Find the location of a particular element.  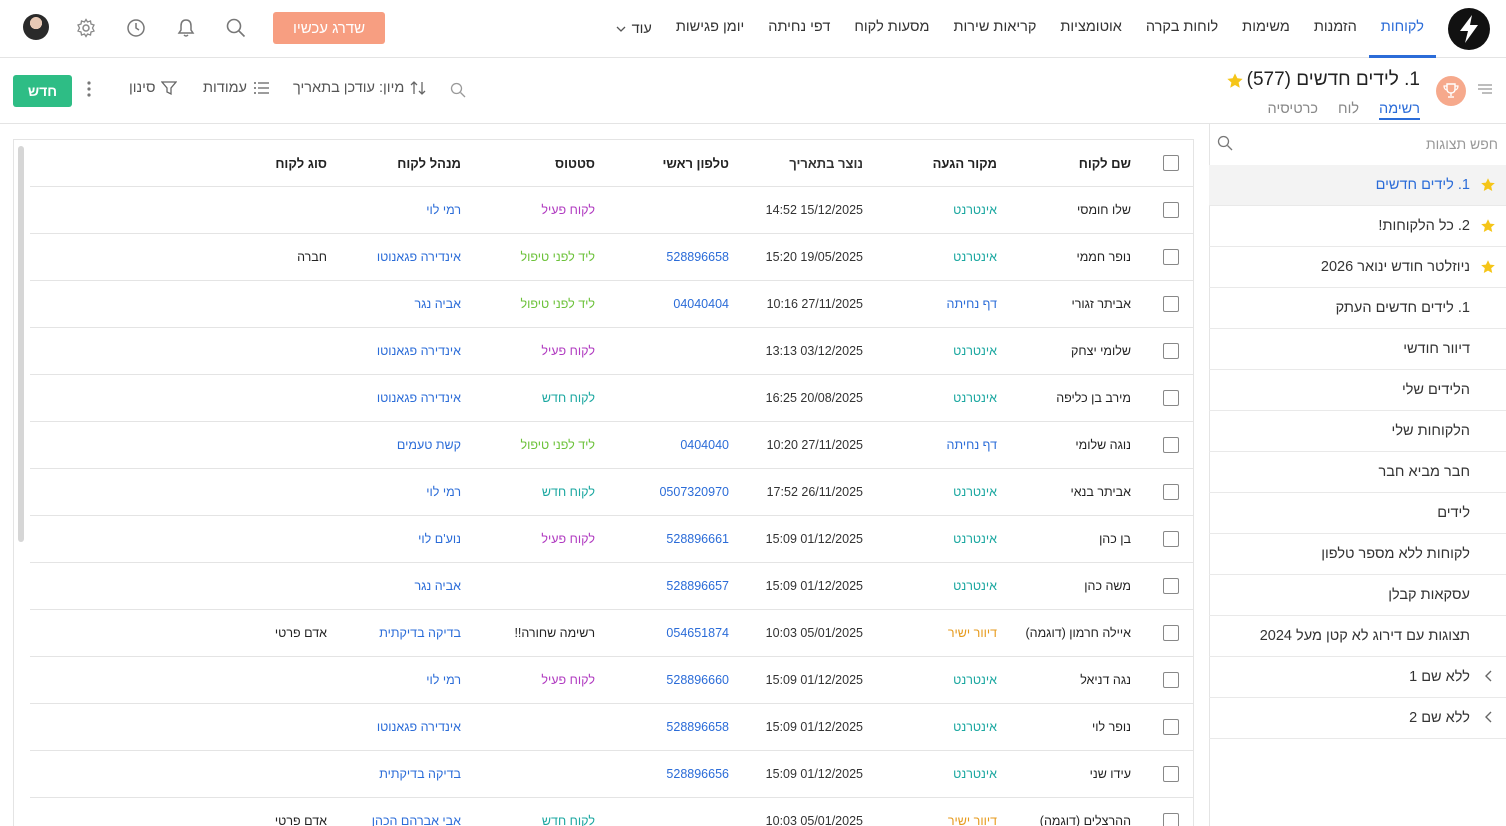

avatar is located at coordinates (36, 27).